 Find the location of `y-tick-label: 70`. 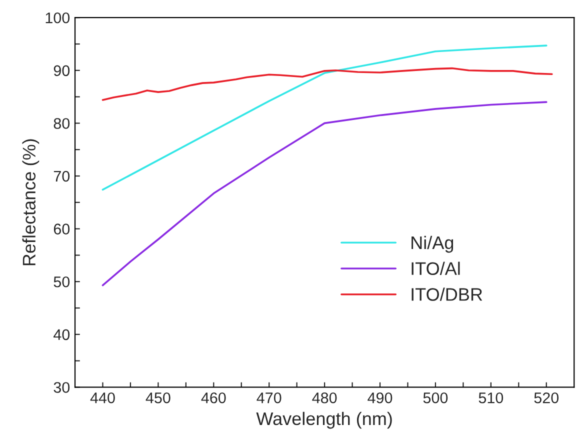

y-tick-label: 70 is located at coordinates (62, 176).